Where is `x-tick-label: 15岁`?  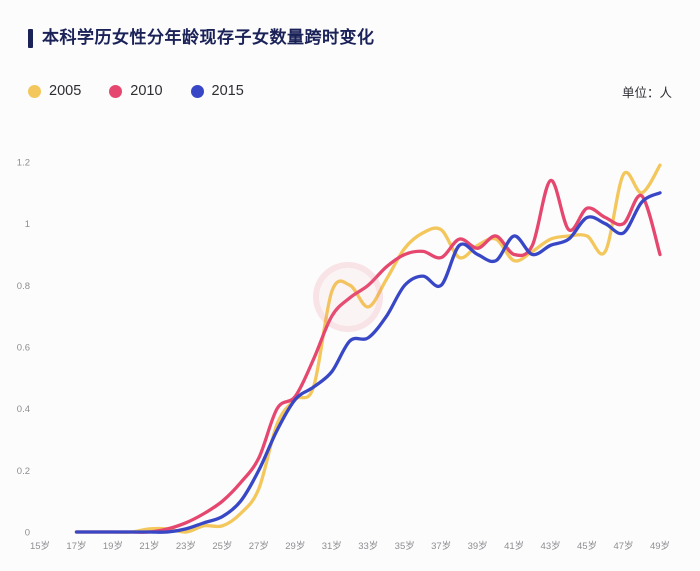
x-tick-label: 15岁 is located at coordinates (40, 546).